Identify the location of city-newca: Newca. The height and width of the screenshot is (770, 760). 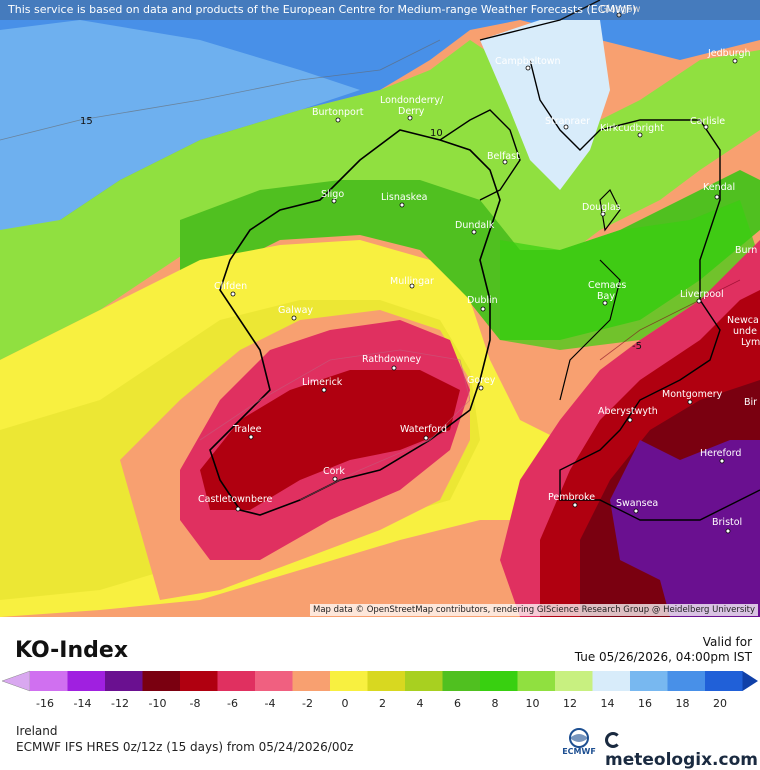
(743, 320).